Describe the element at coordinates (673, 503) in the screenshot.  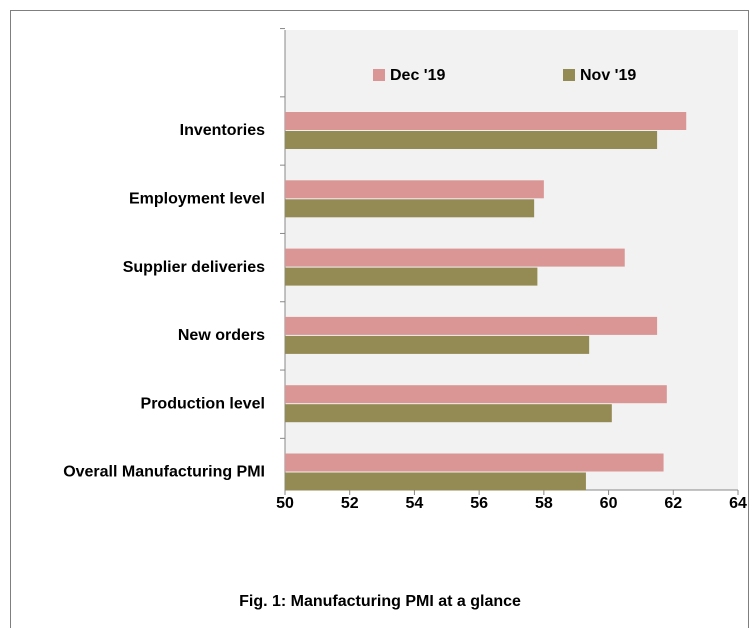
I see `x-tick-label: 62` at that location.